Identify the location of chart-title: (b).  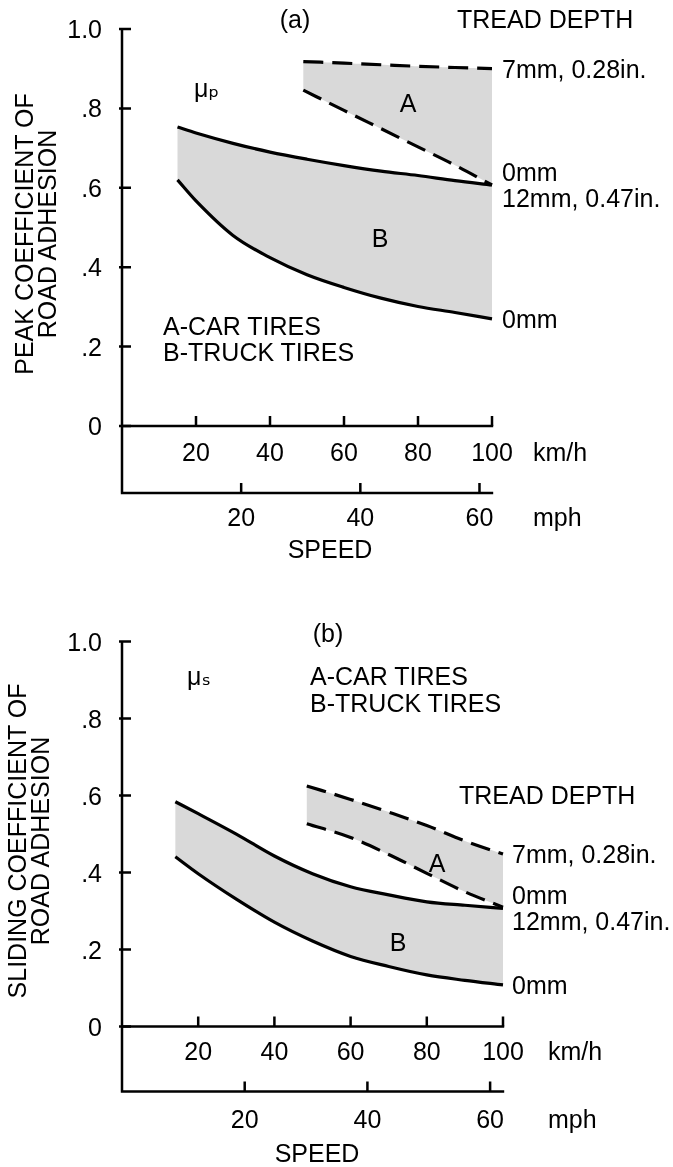
(328, 633).